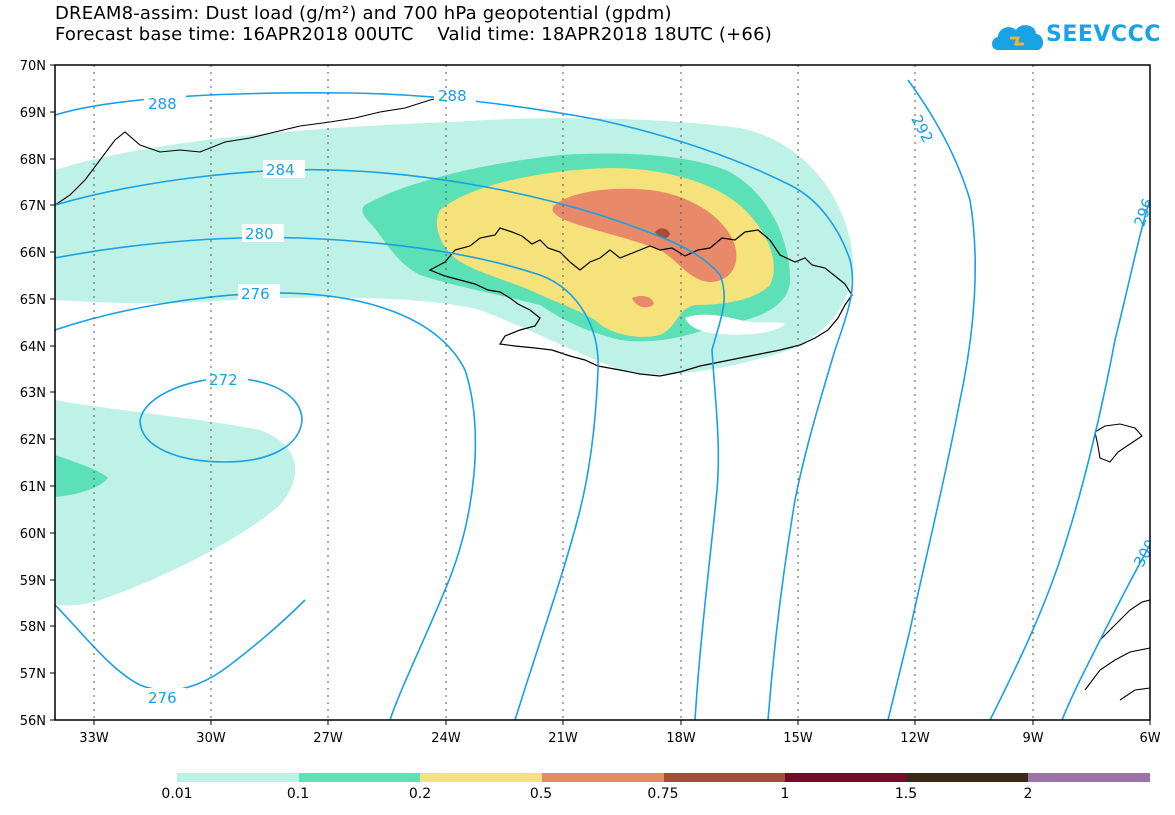 The width and height of the screenshot is (1175, 815). Describe the element at coordinates (915, 738) in the screenshot. I see `lon-label: 12W` at that location.